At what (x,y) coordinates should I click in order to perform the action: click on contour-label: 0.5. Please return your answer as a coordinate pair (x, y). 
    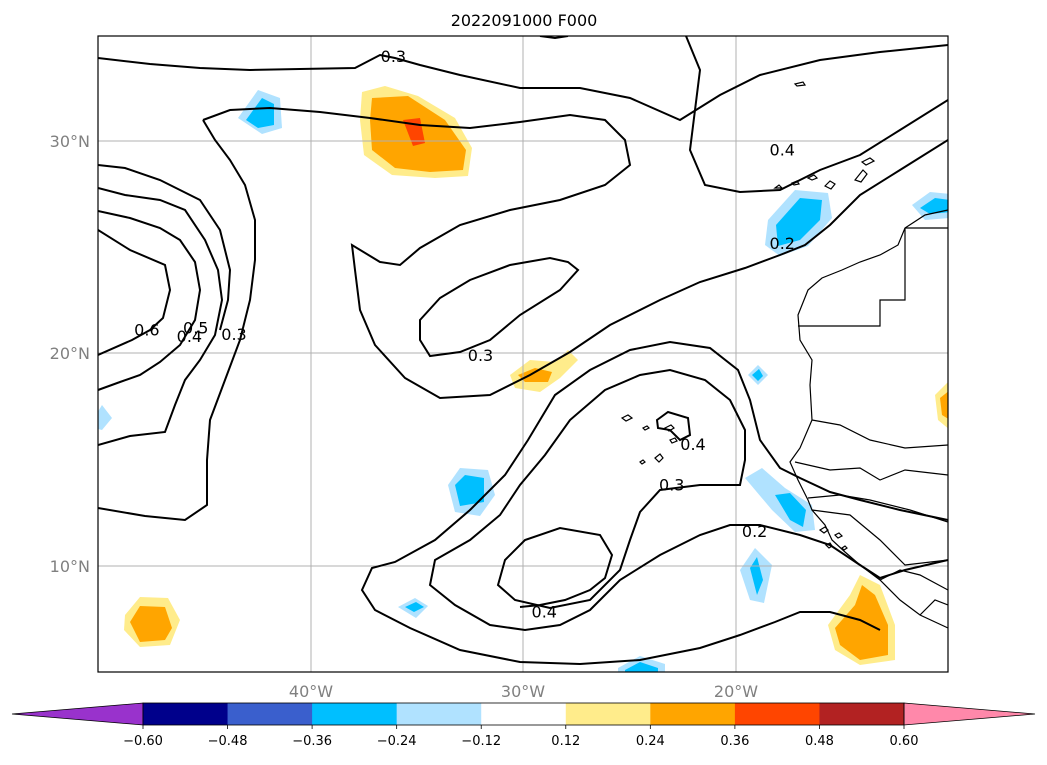
    Looking at the image, I should click on (195, 328).